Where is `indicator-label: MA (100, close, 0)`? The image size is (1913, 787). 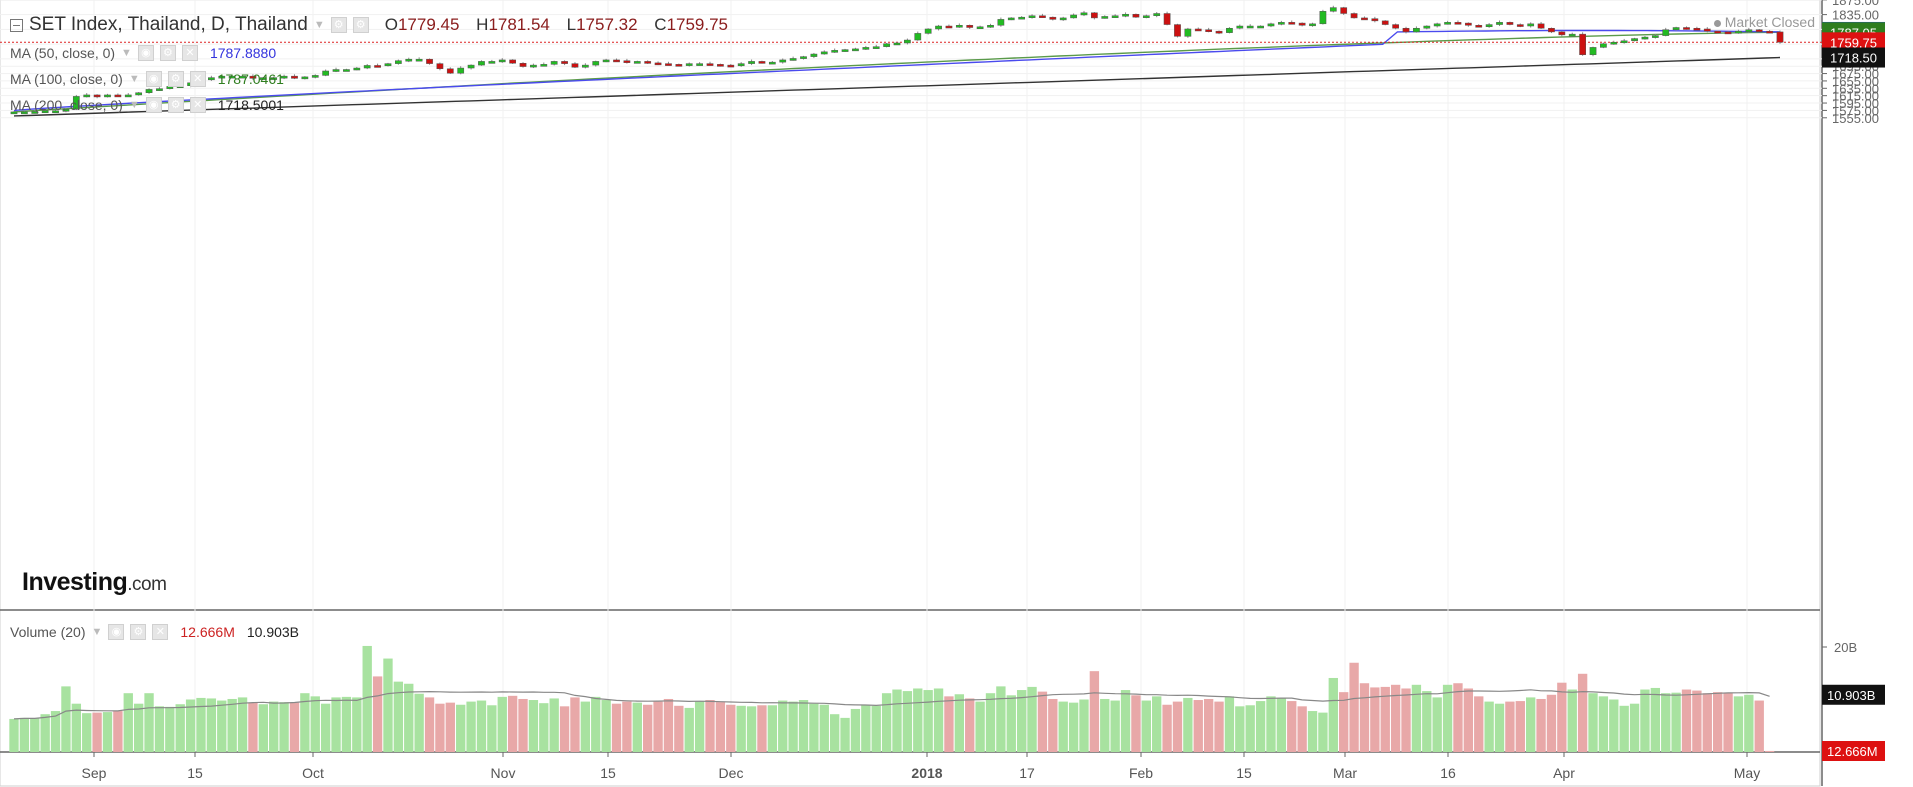 indicator-label: MA (100, close, 0) is located at coordinates (66, 79).